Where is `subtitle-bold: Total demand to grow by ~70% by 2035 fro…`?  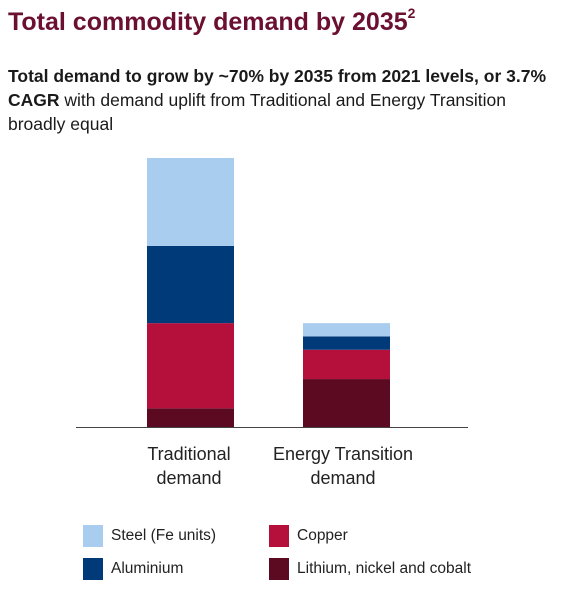 subtitle-bold: Total demand to grow by ~70% by 2035 fro… is located at coordinates (277, 88).